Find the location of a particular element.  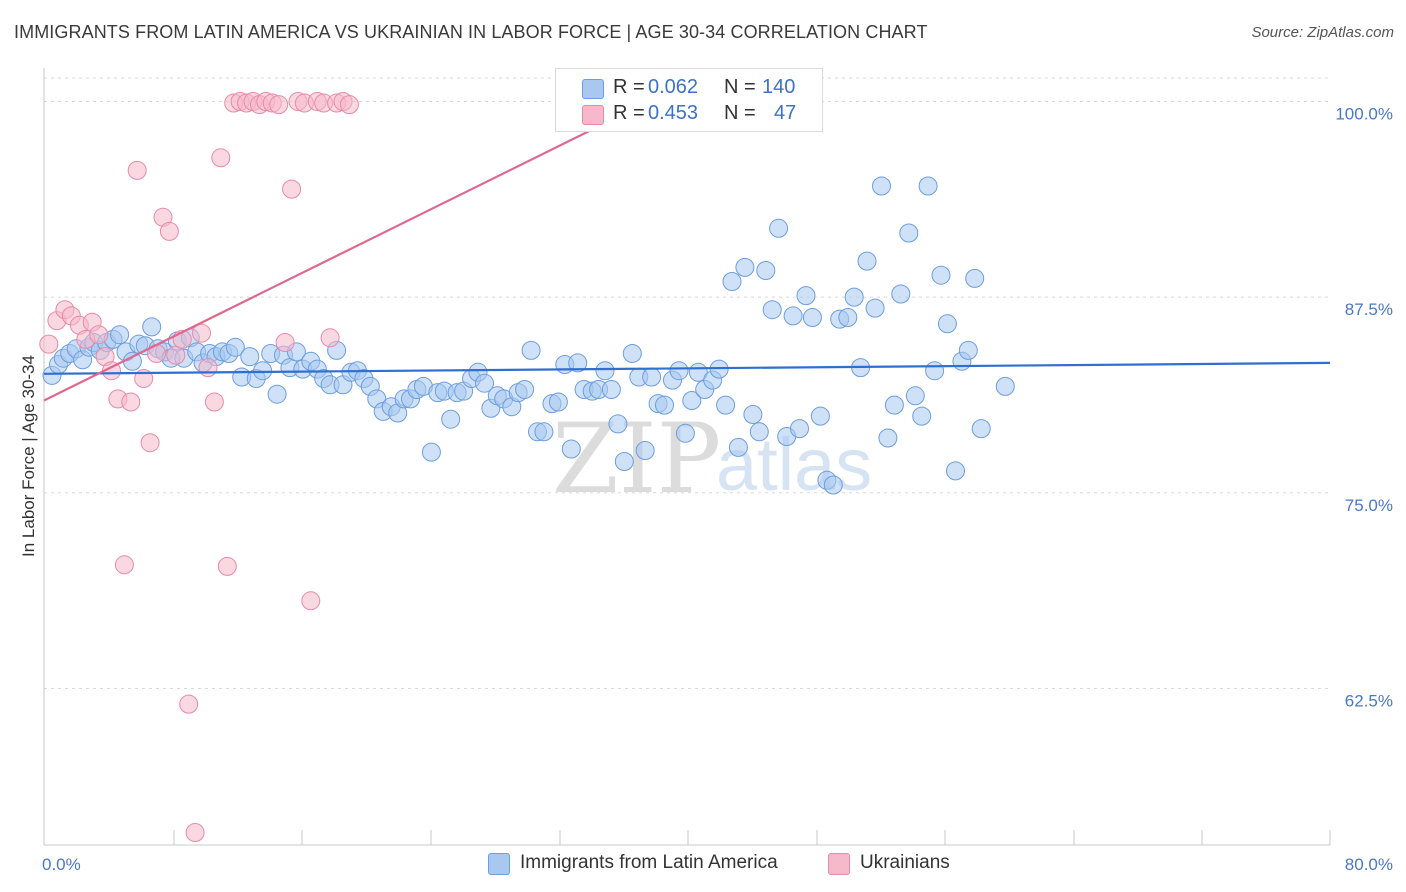

stats-box: R = 0.062 N = 140 R = 0.453 N = 47 is located at coordinates (689, 100).